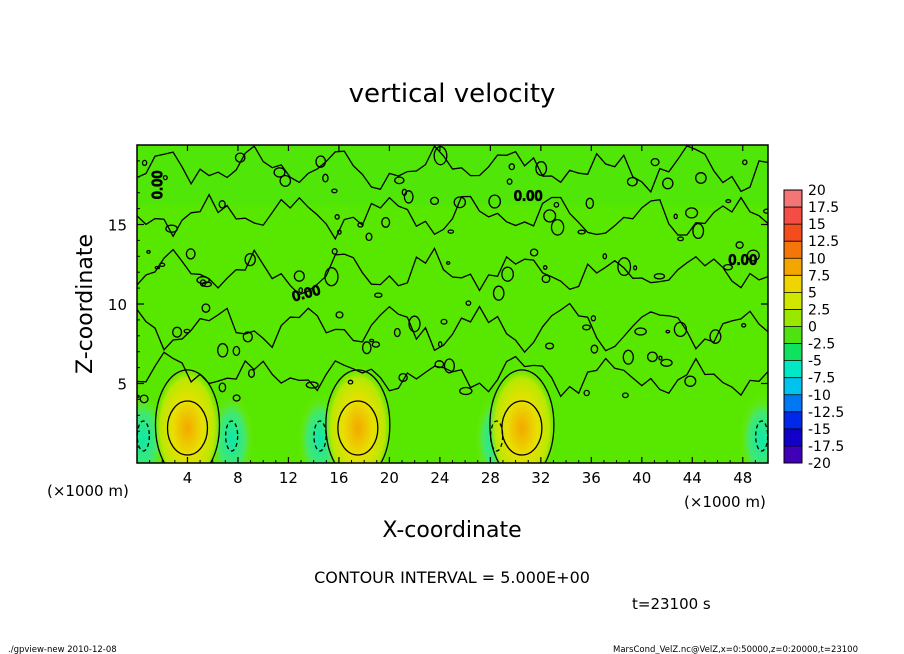  I want to click on colorbar-label: -12.5, so click(826, 413).